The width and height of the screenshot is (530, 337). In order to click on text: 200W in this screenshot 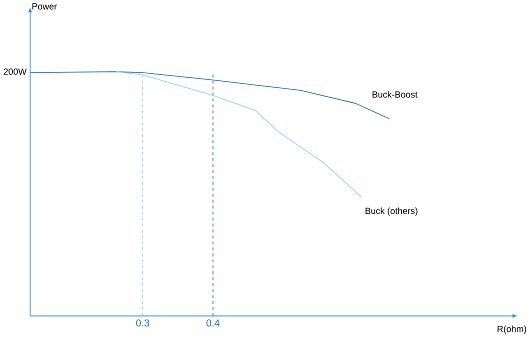, I will do `click(15, 71)`.